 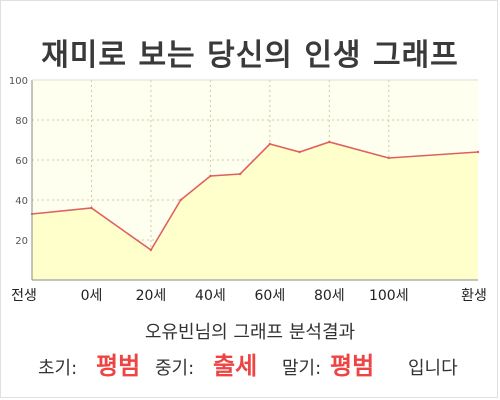 What do you see at coordinates (329, 296) in the screenshot?
I see `x-tick-label: 80세` at bounding box center [329, 296].